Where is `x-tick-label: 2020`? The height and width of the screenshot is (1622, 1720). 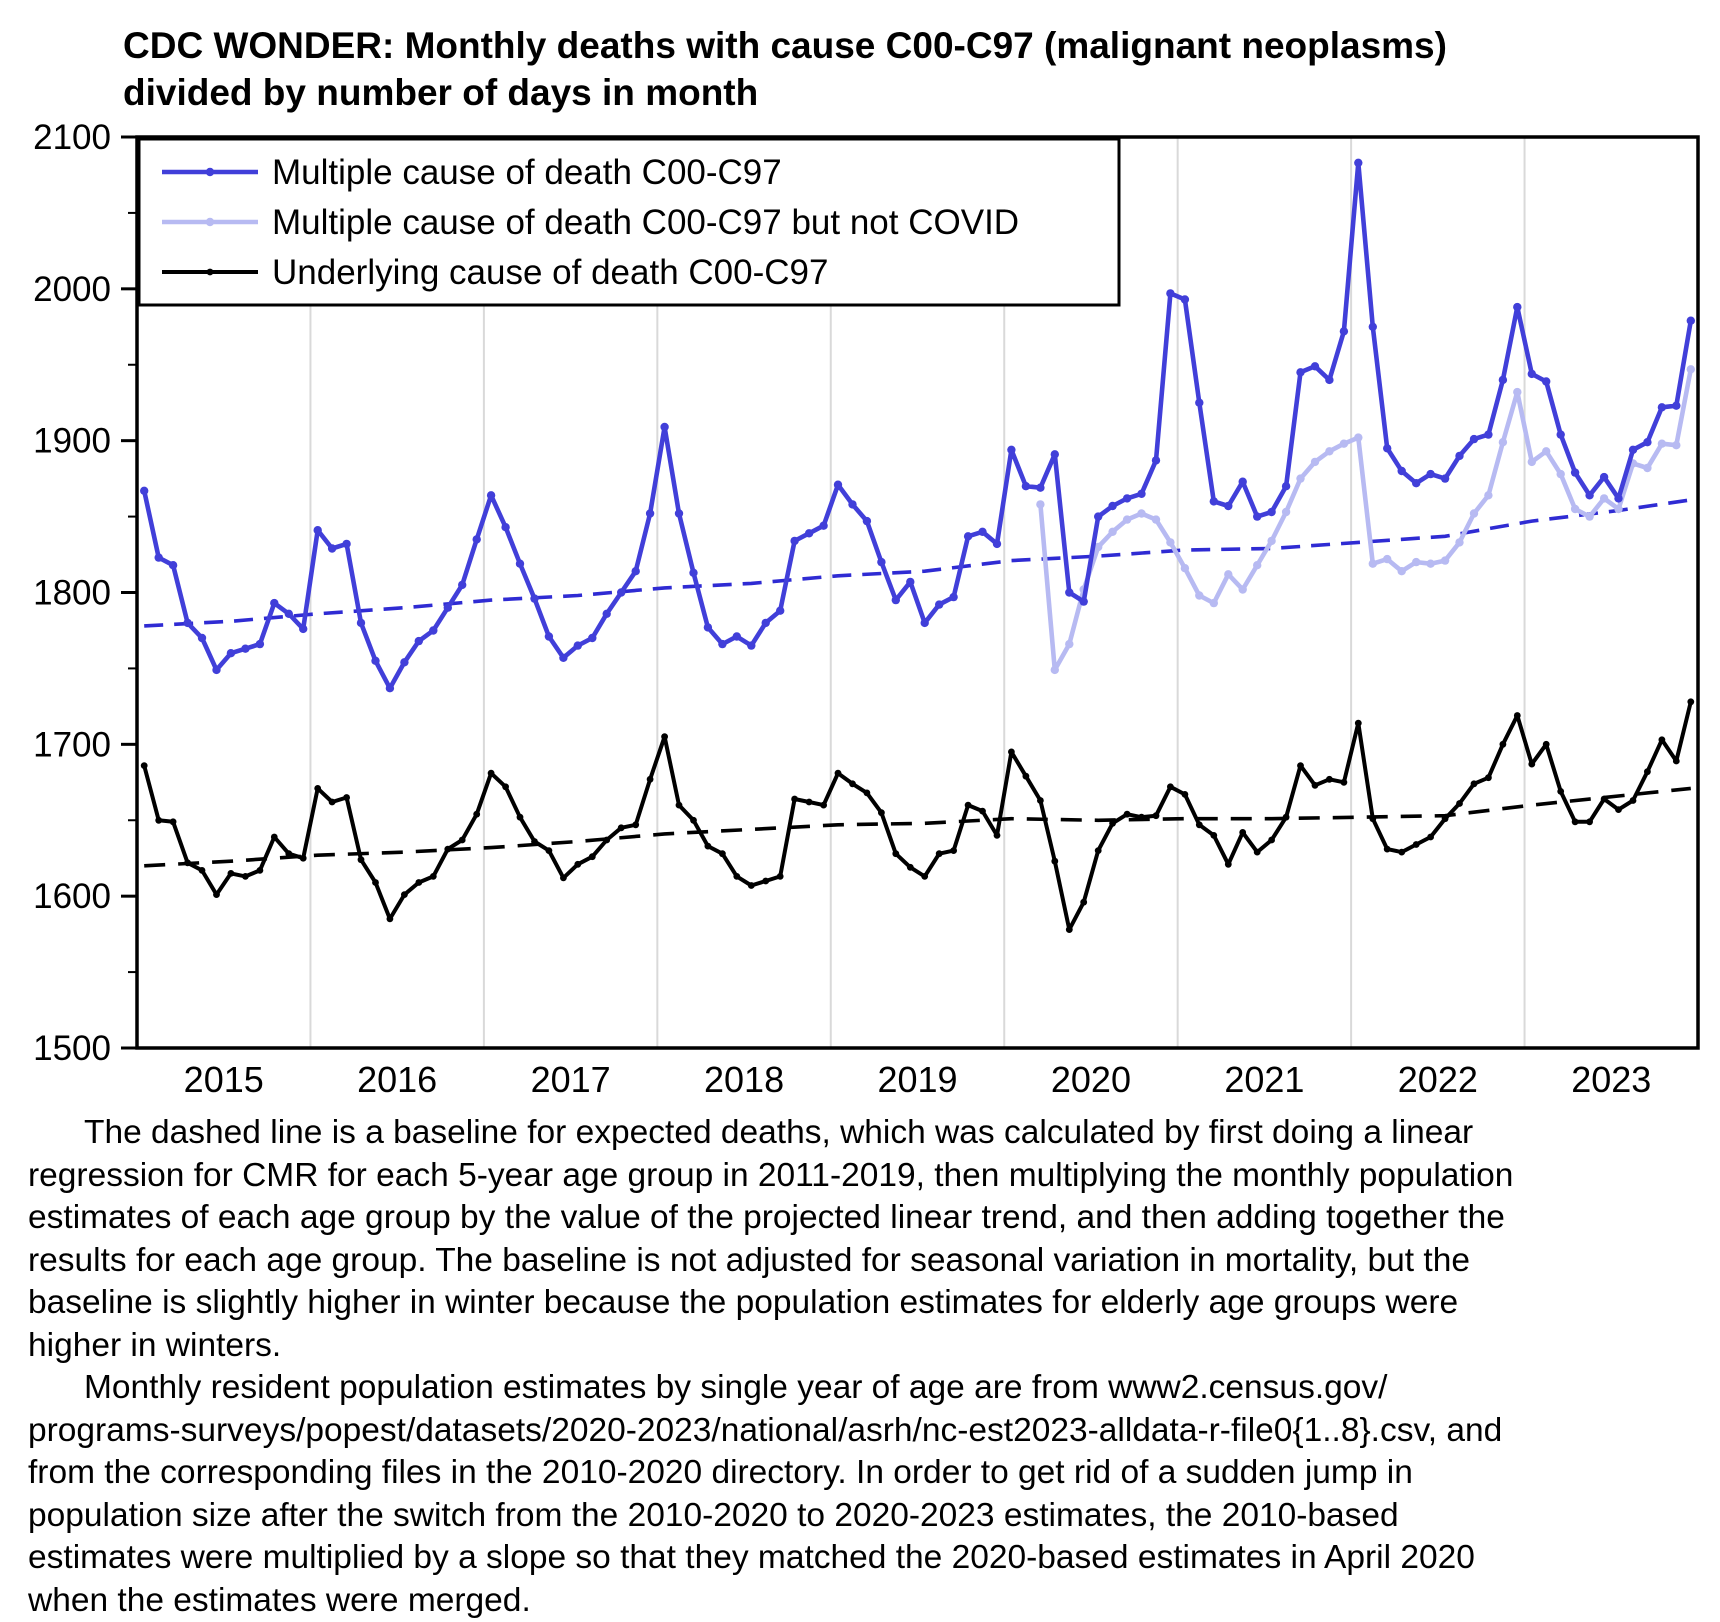
x-tick-label: 2020 is located at coordinates (1091, 1079).